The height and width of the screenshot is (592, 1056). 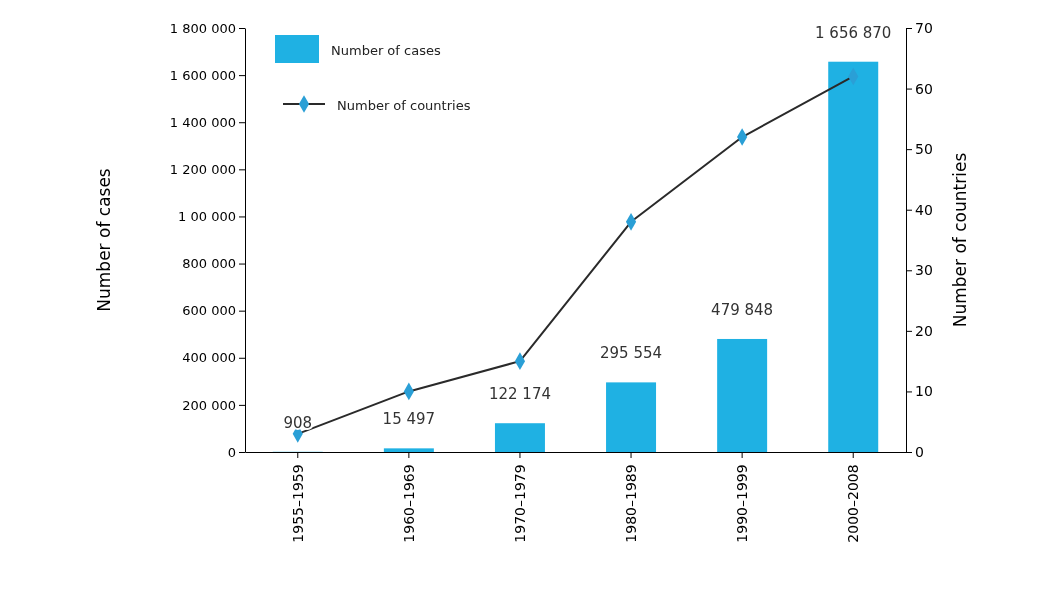 I want to click on x-tick-label: 1970–1979, so click(x=519, y=503).